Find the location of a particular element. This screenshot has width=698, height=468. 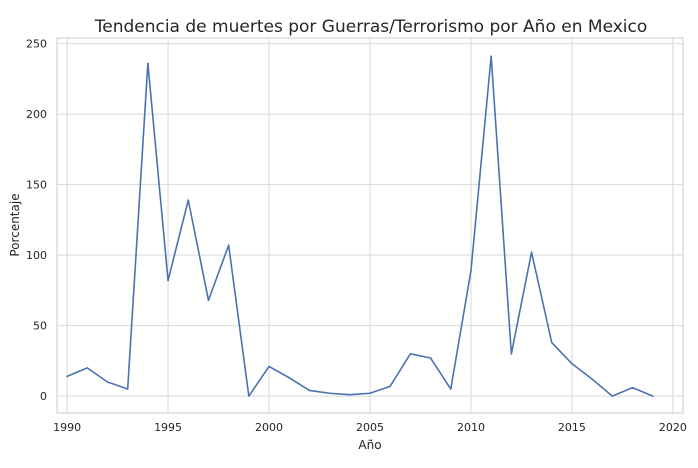

x-tick-label: 1990 is located at coordinates (67, 427).